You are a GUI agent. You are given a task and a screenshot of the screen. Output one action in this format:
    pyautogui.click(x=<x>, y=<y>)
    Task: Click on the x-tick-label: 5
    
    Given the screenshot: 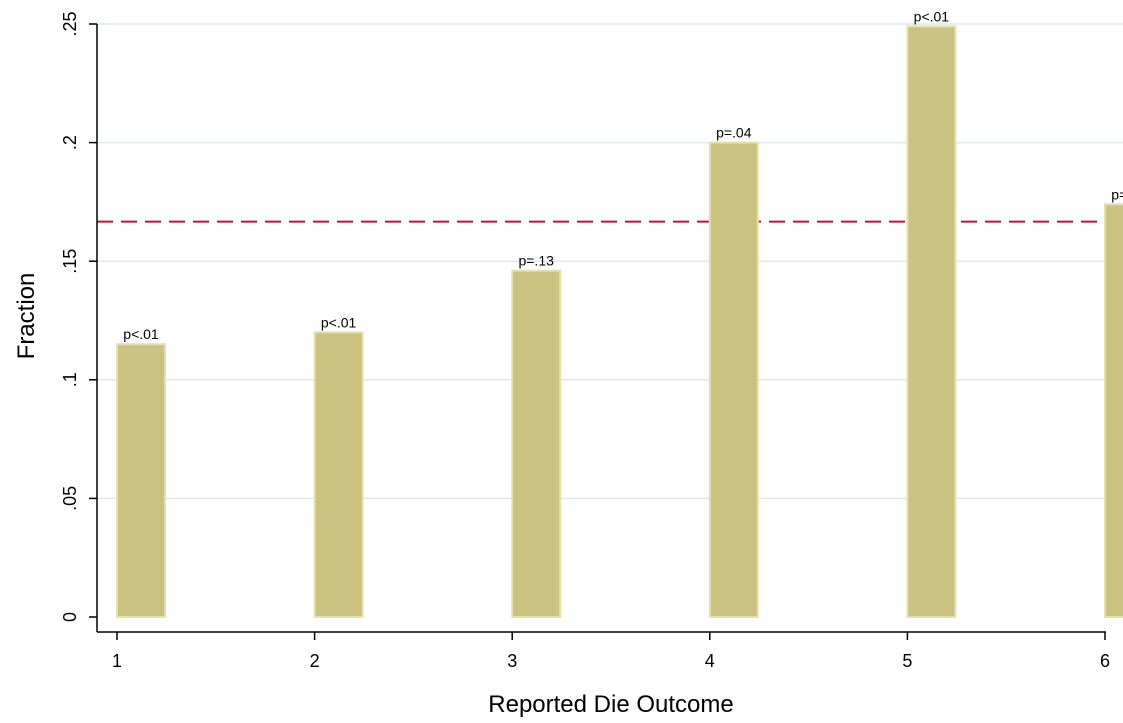 What is the action you would take?
    pyautogui.click(x=907, y=661)
    